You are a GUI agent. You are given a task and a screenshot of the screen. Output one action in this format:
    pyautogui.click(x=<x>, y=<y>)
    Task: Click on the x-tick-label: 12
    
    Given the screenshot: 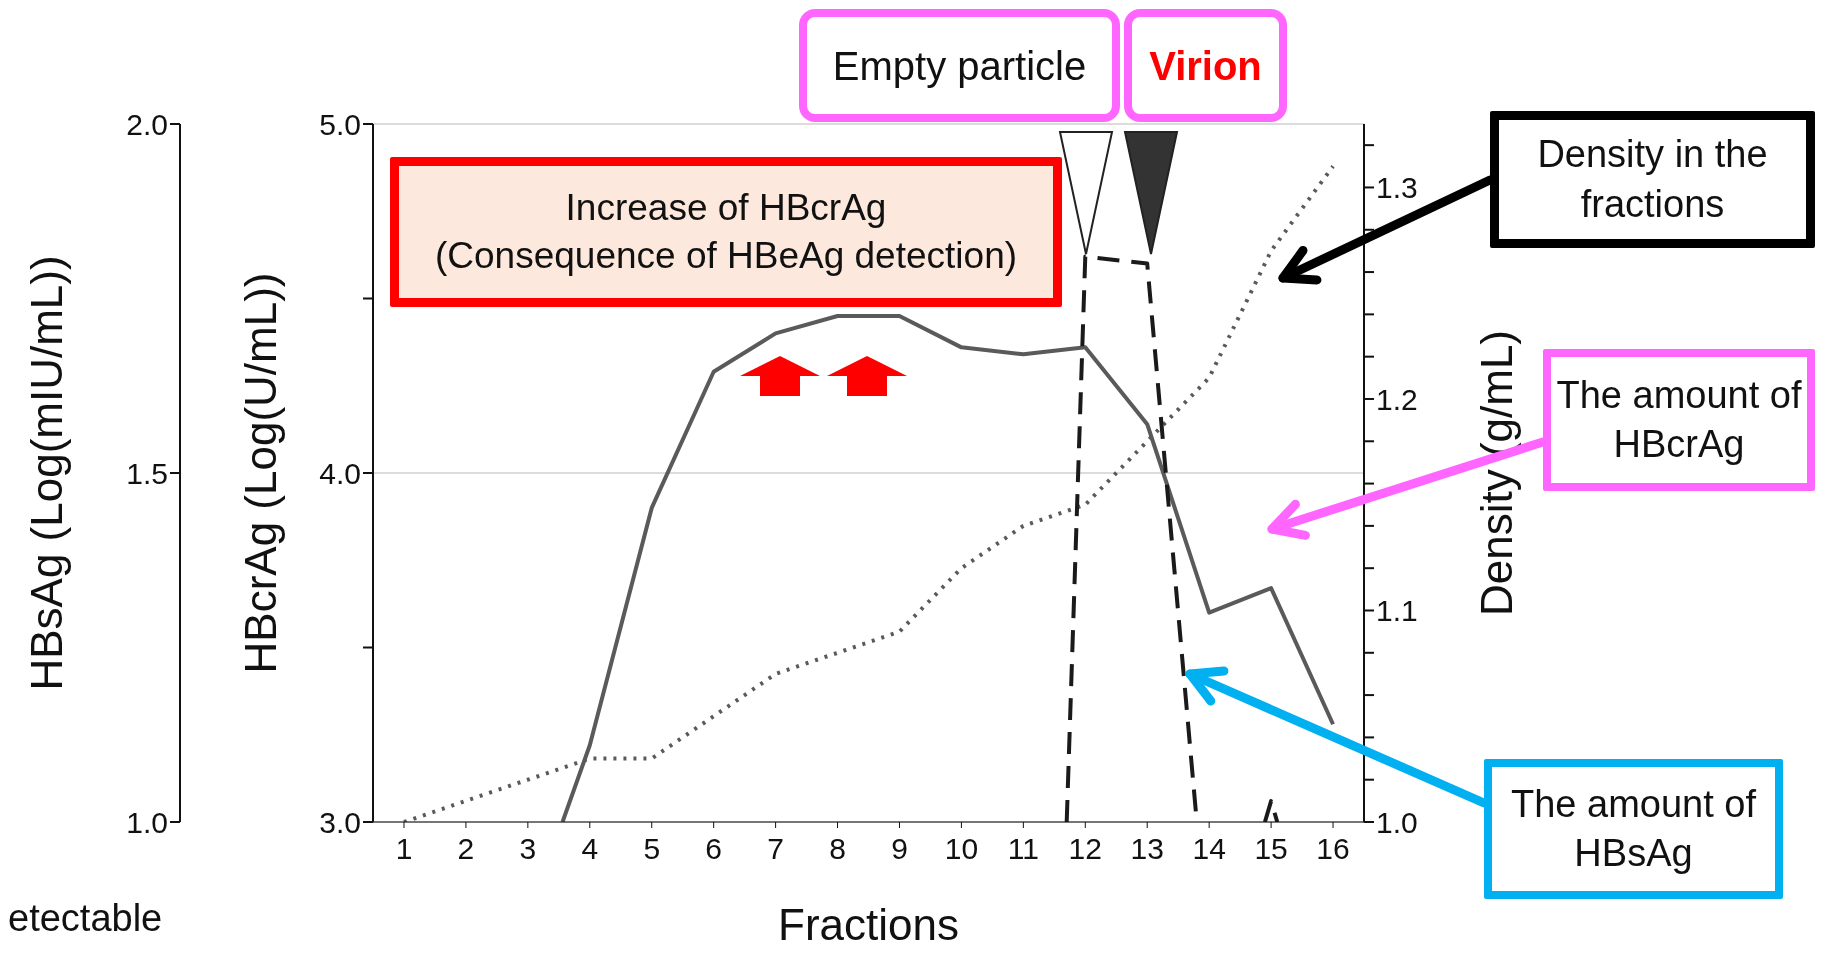 What is the action you would take?
    pyautogui.click(x=1085, y=849)
    